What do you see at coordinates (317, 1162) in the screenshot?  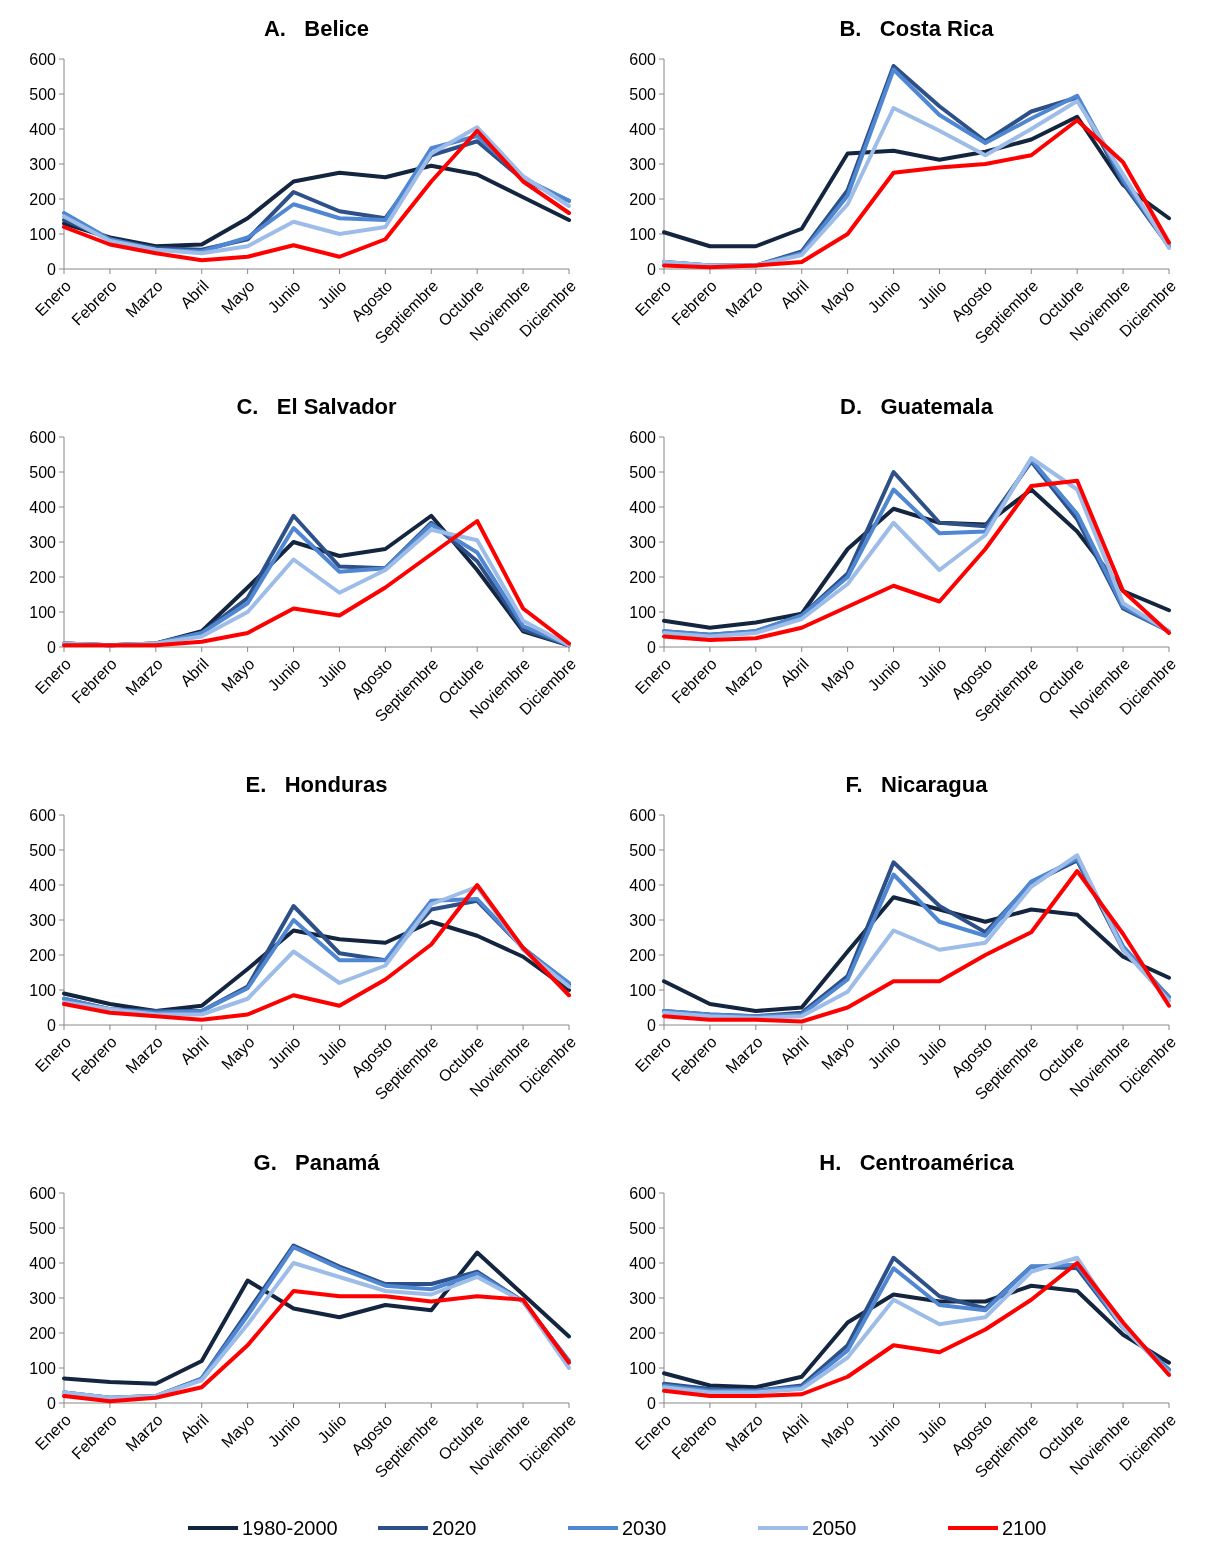 I see `chart-title: G. Panamá` at bounding box center [317, 1162].